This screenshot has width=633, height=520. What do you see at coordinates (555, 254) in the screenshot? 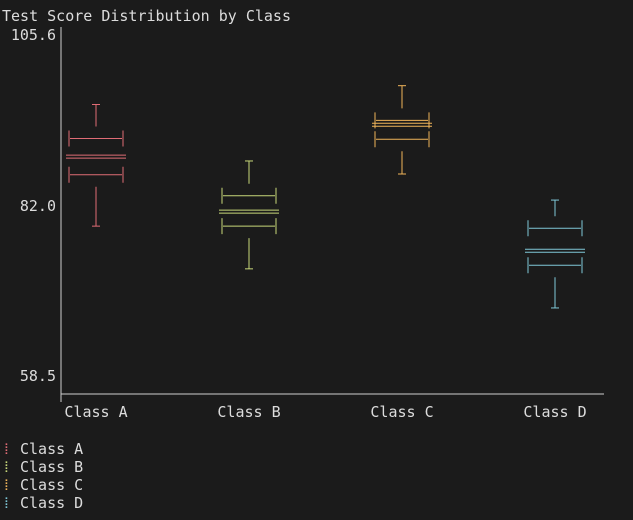
I see `box-class-d` at bounding box center [555, 254].